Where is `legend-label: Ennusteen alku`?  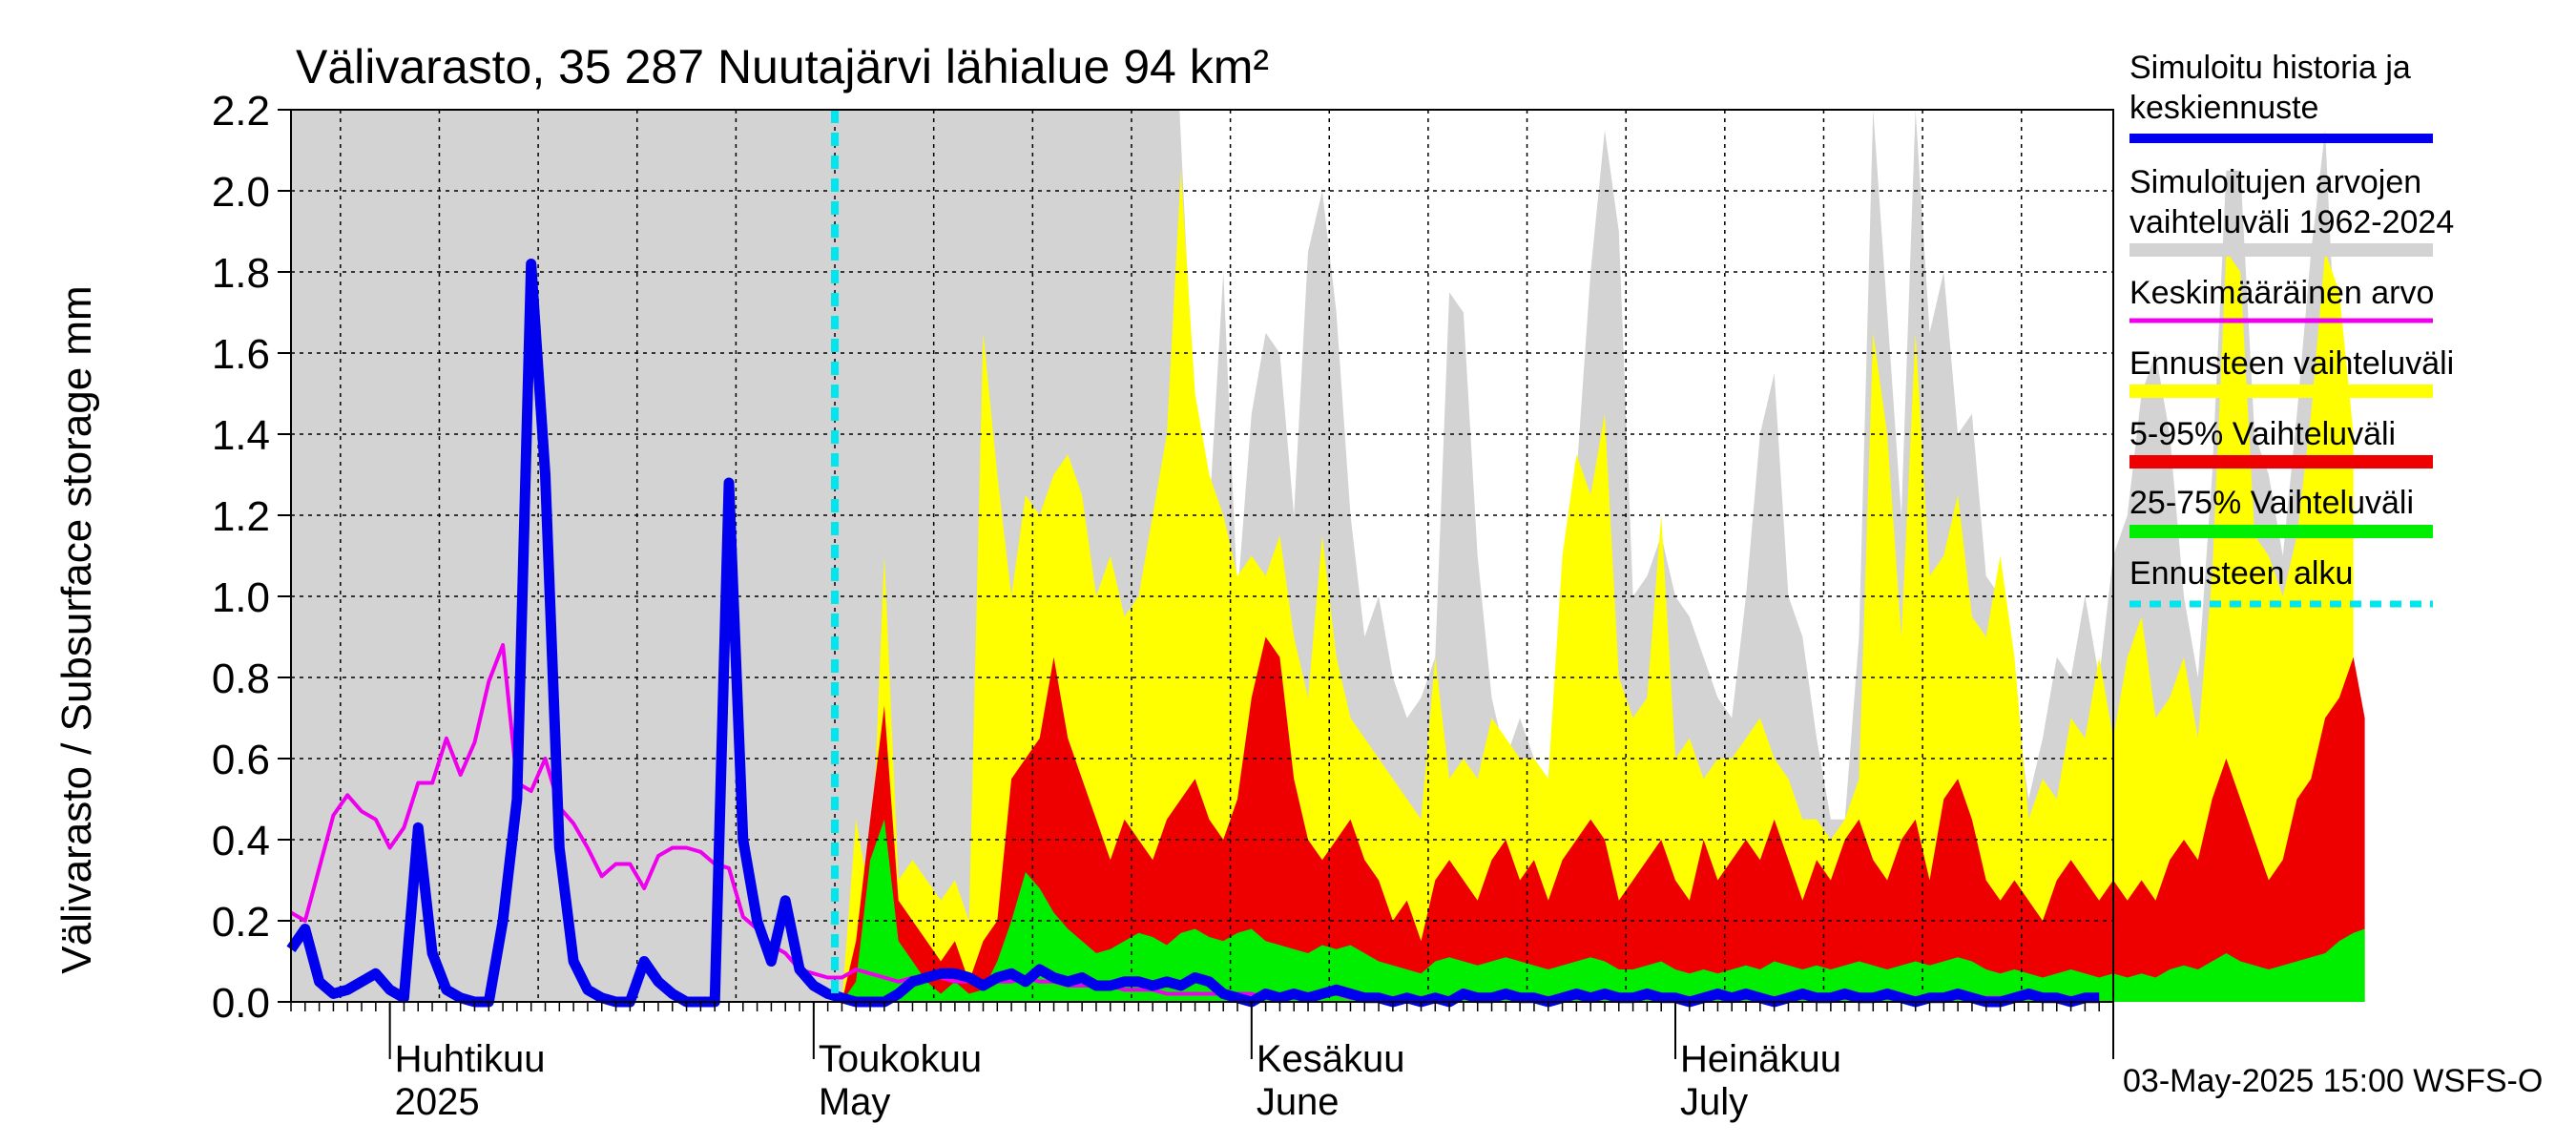 legend-label: Ennusteen alku is located at coordinates (2241, 573).